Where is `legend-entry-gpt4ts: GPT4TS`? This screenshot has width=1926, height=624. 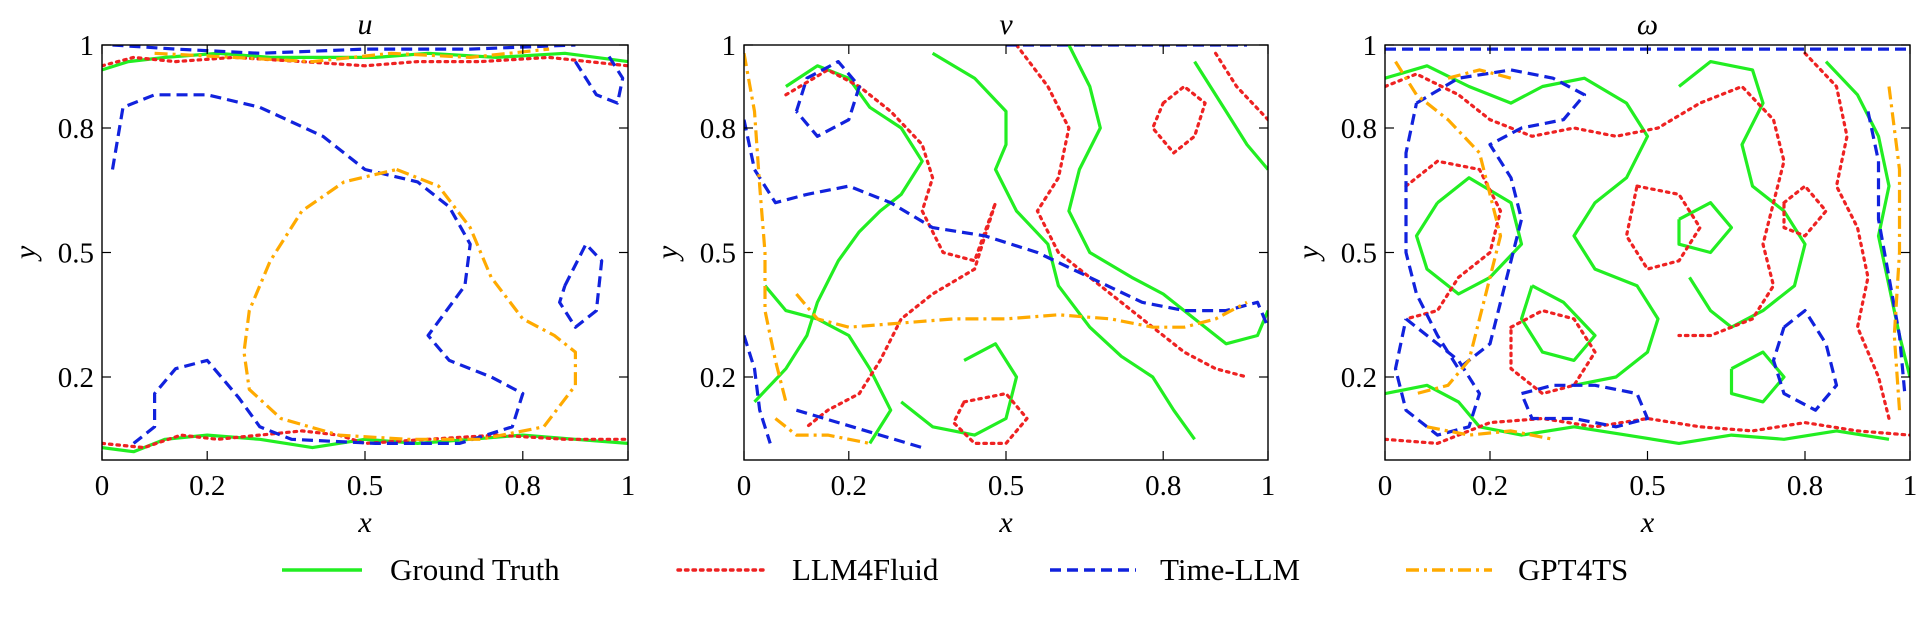
legend-entry-gpt4ts: GPT4TS is located at coordinates (1517, 569).